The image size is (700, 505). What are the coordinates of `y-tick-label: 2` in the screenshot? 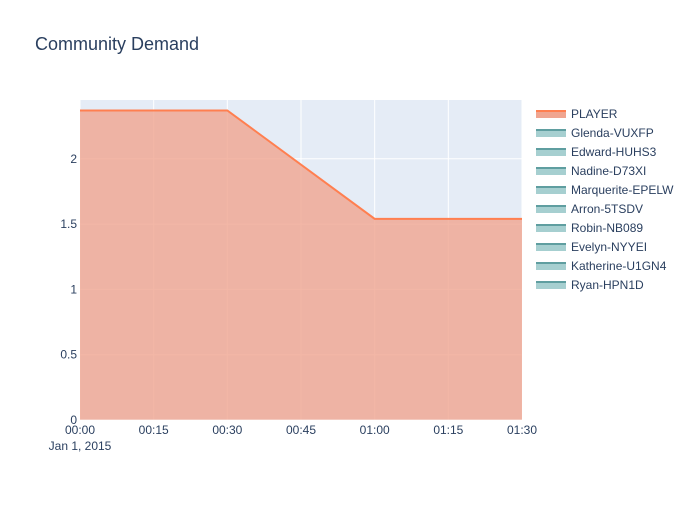 It's located at (73, 159).